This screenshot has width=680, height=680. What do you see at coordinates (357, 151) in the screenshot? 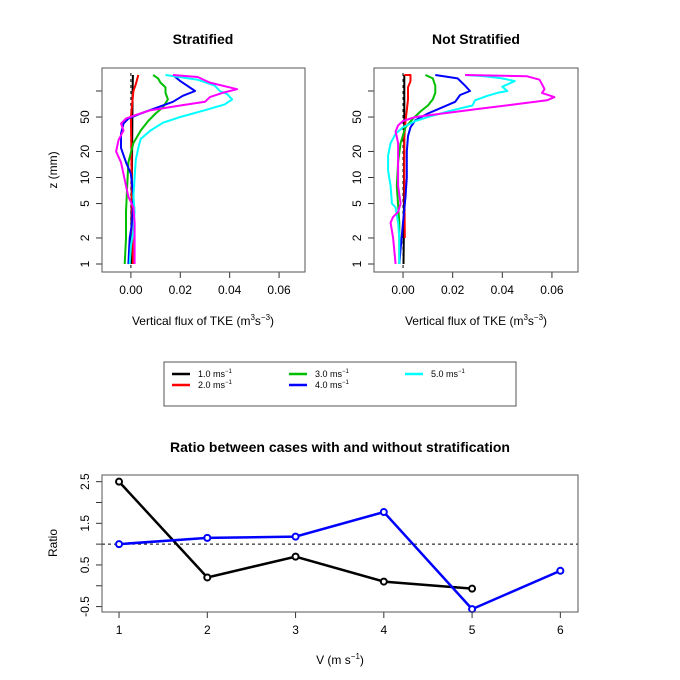
I see `not-stratified-y-tick-label: 20` at bounding box center [357, 151].